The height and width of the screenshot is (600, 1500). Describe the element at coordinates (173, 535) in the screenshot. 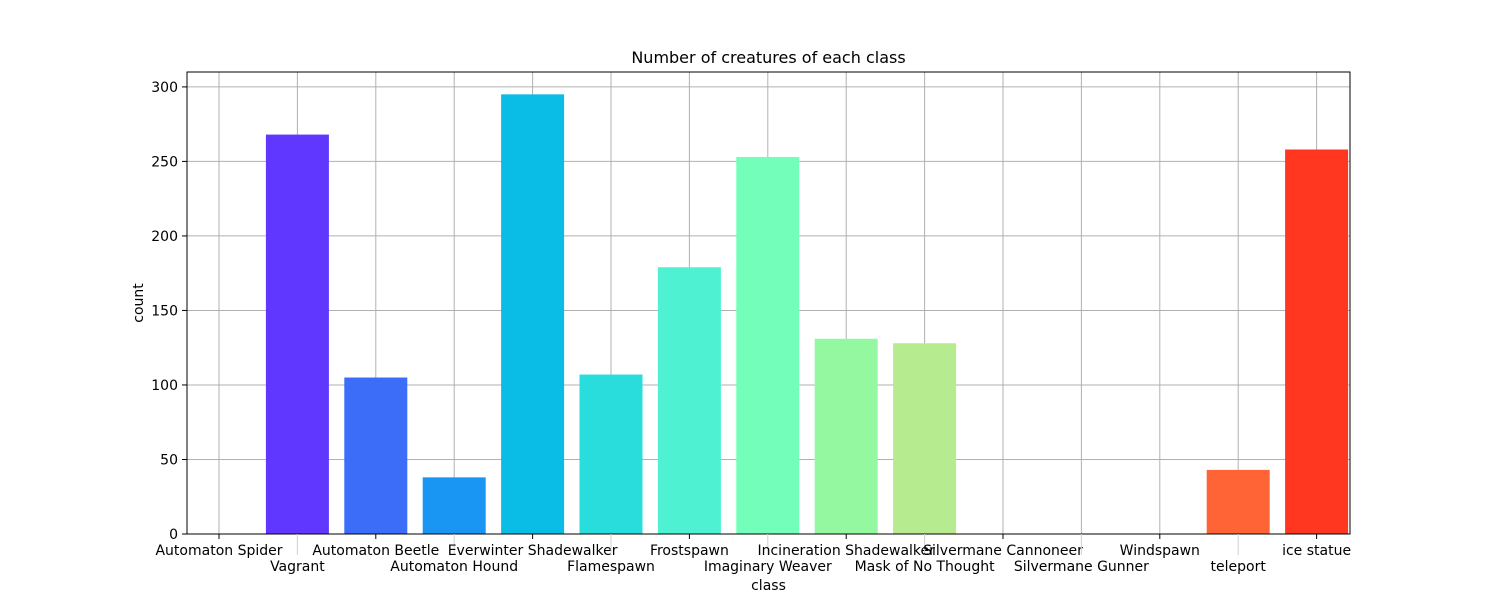

I see `y-tick-label: 0` at that location.